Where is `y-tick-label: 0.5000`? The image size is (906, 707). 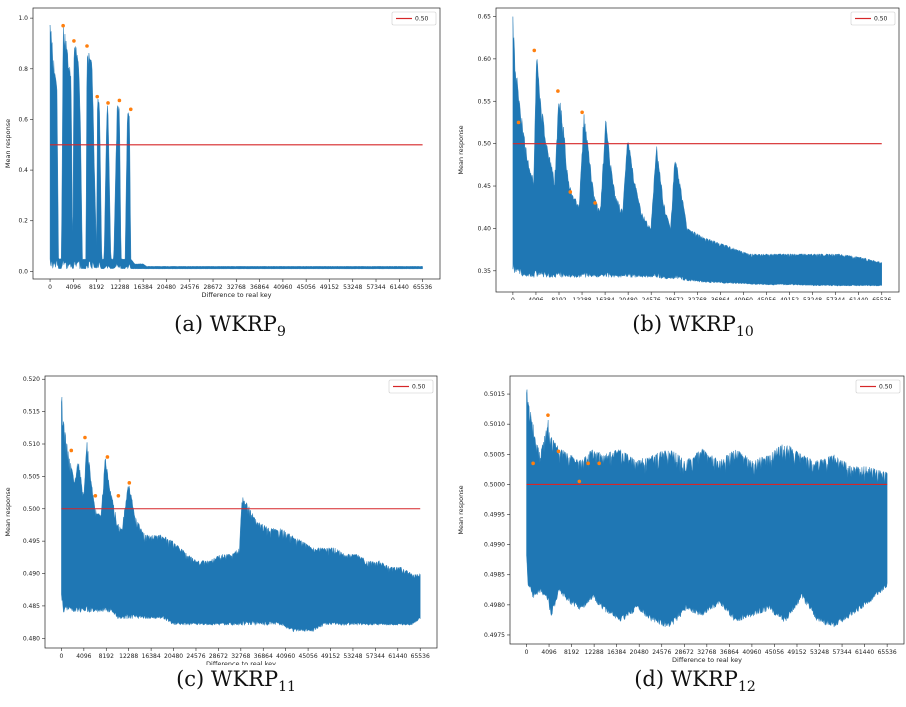
y-tick-label: 0.5000 is located at coordinates (494, 484).